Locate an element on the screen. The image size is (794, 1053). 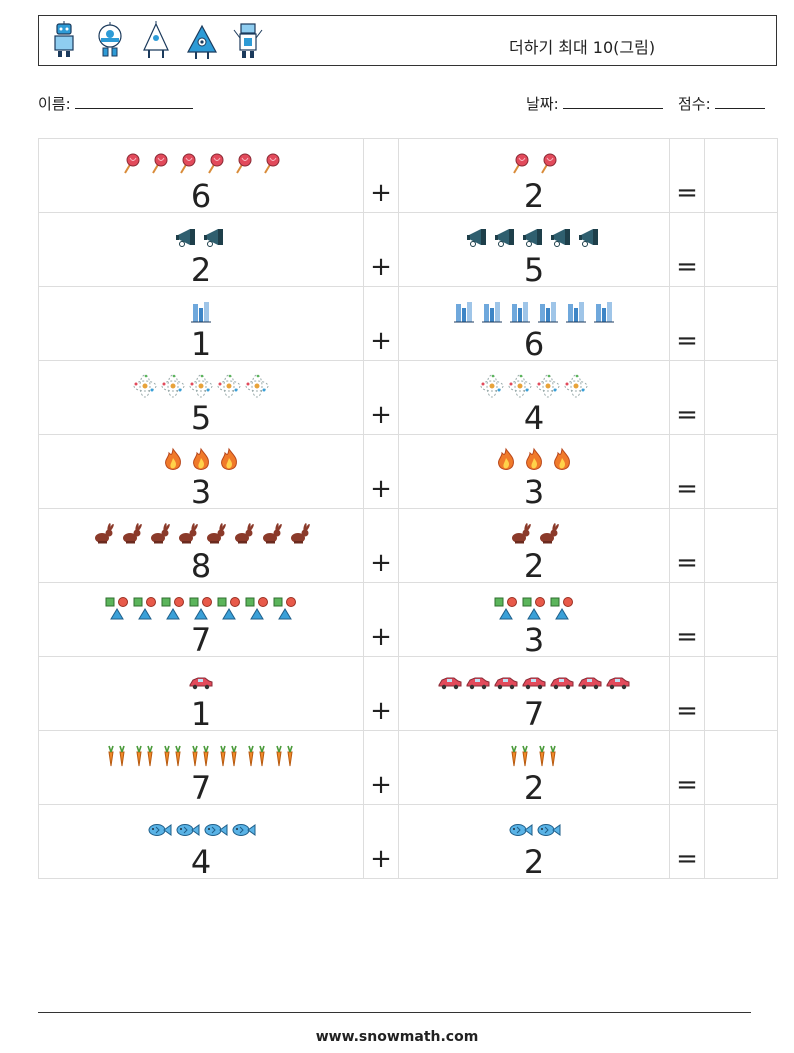
addend-a-cell: 1 is located at coordinates (201, 323).